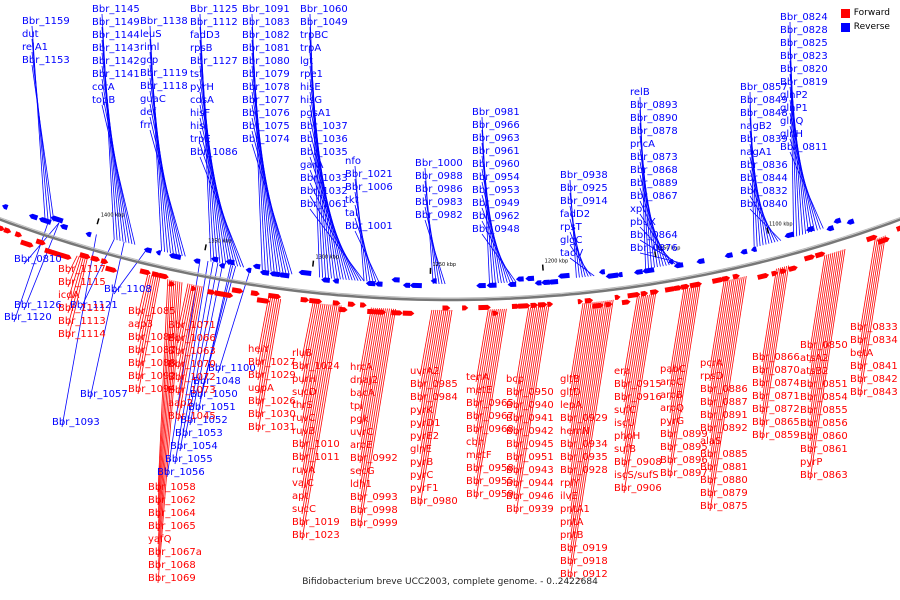  Describe the element at coordinates (625, 410) in the screenshot. I see `forward-gene-label: sufC` at that location.